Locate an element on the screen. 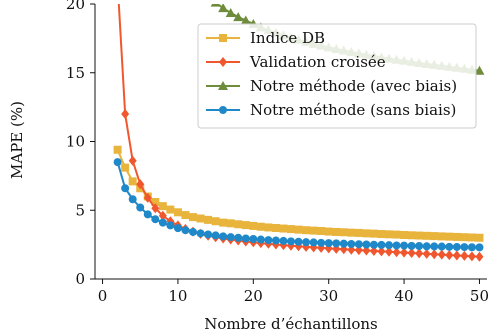  x-tick-label: 20 is located at coordinates (253, 296).